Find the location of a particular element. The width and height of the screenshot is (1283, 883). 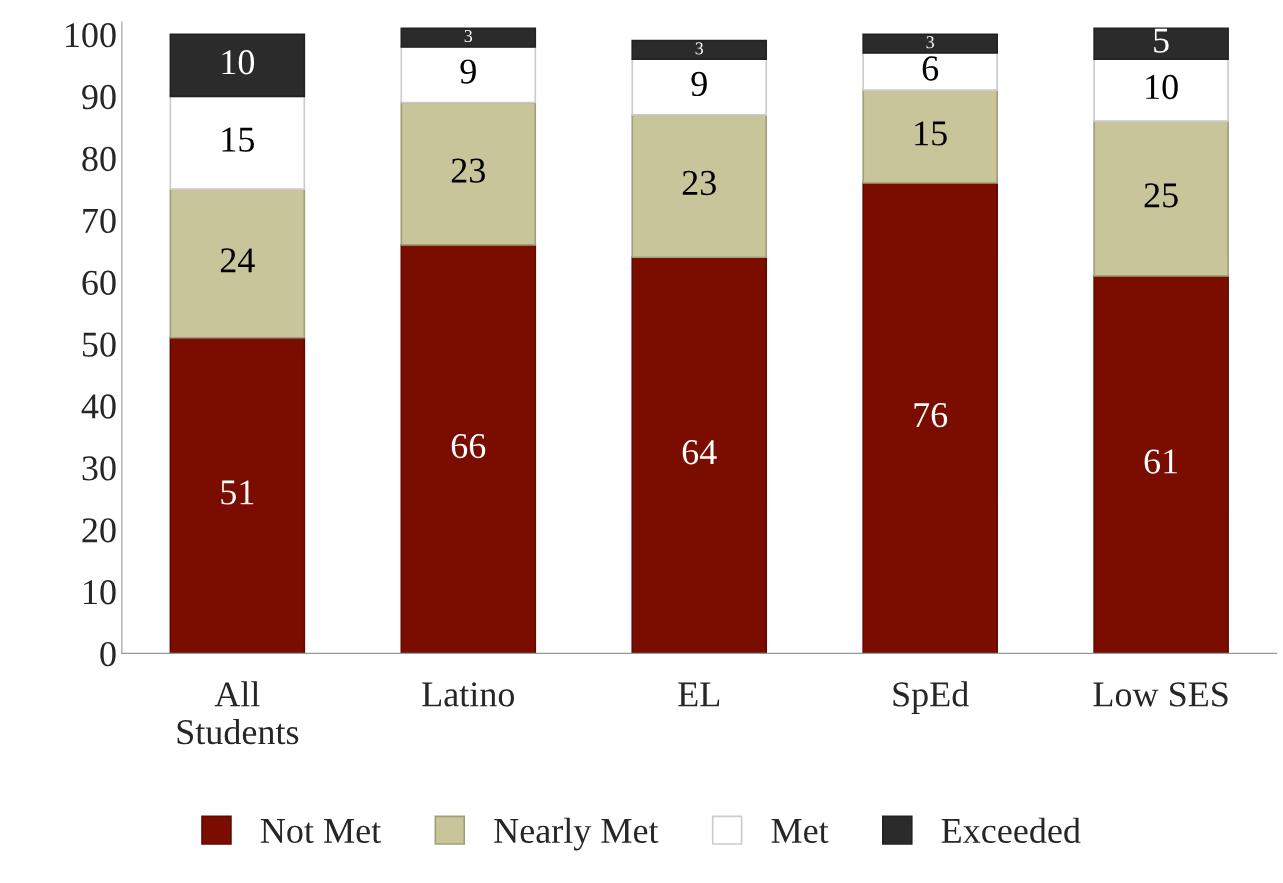

y-tick-label: 90 is located at coordinates (99, 97).